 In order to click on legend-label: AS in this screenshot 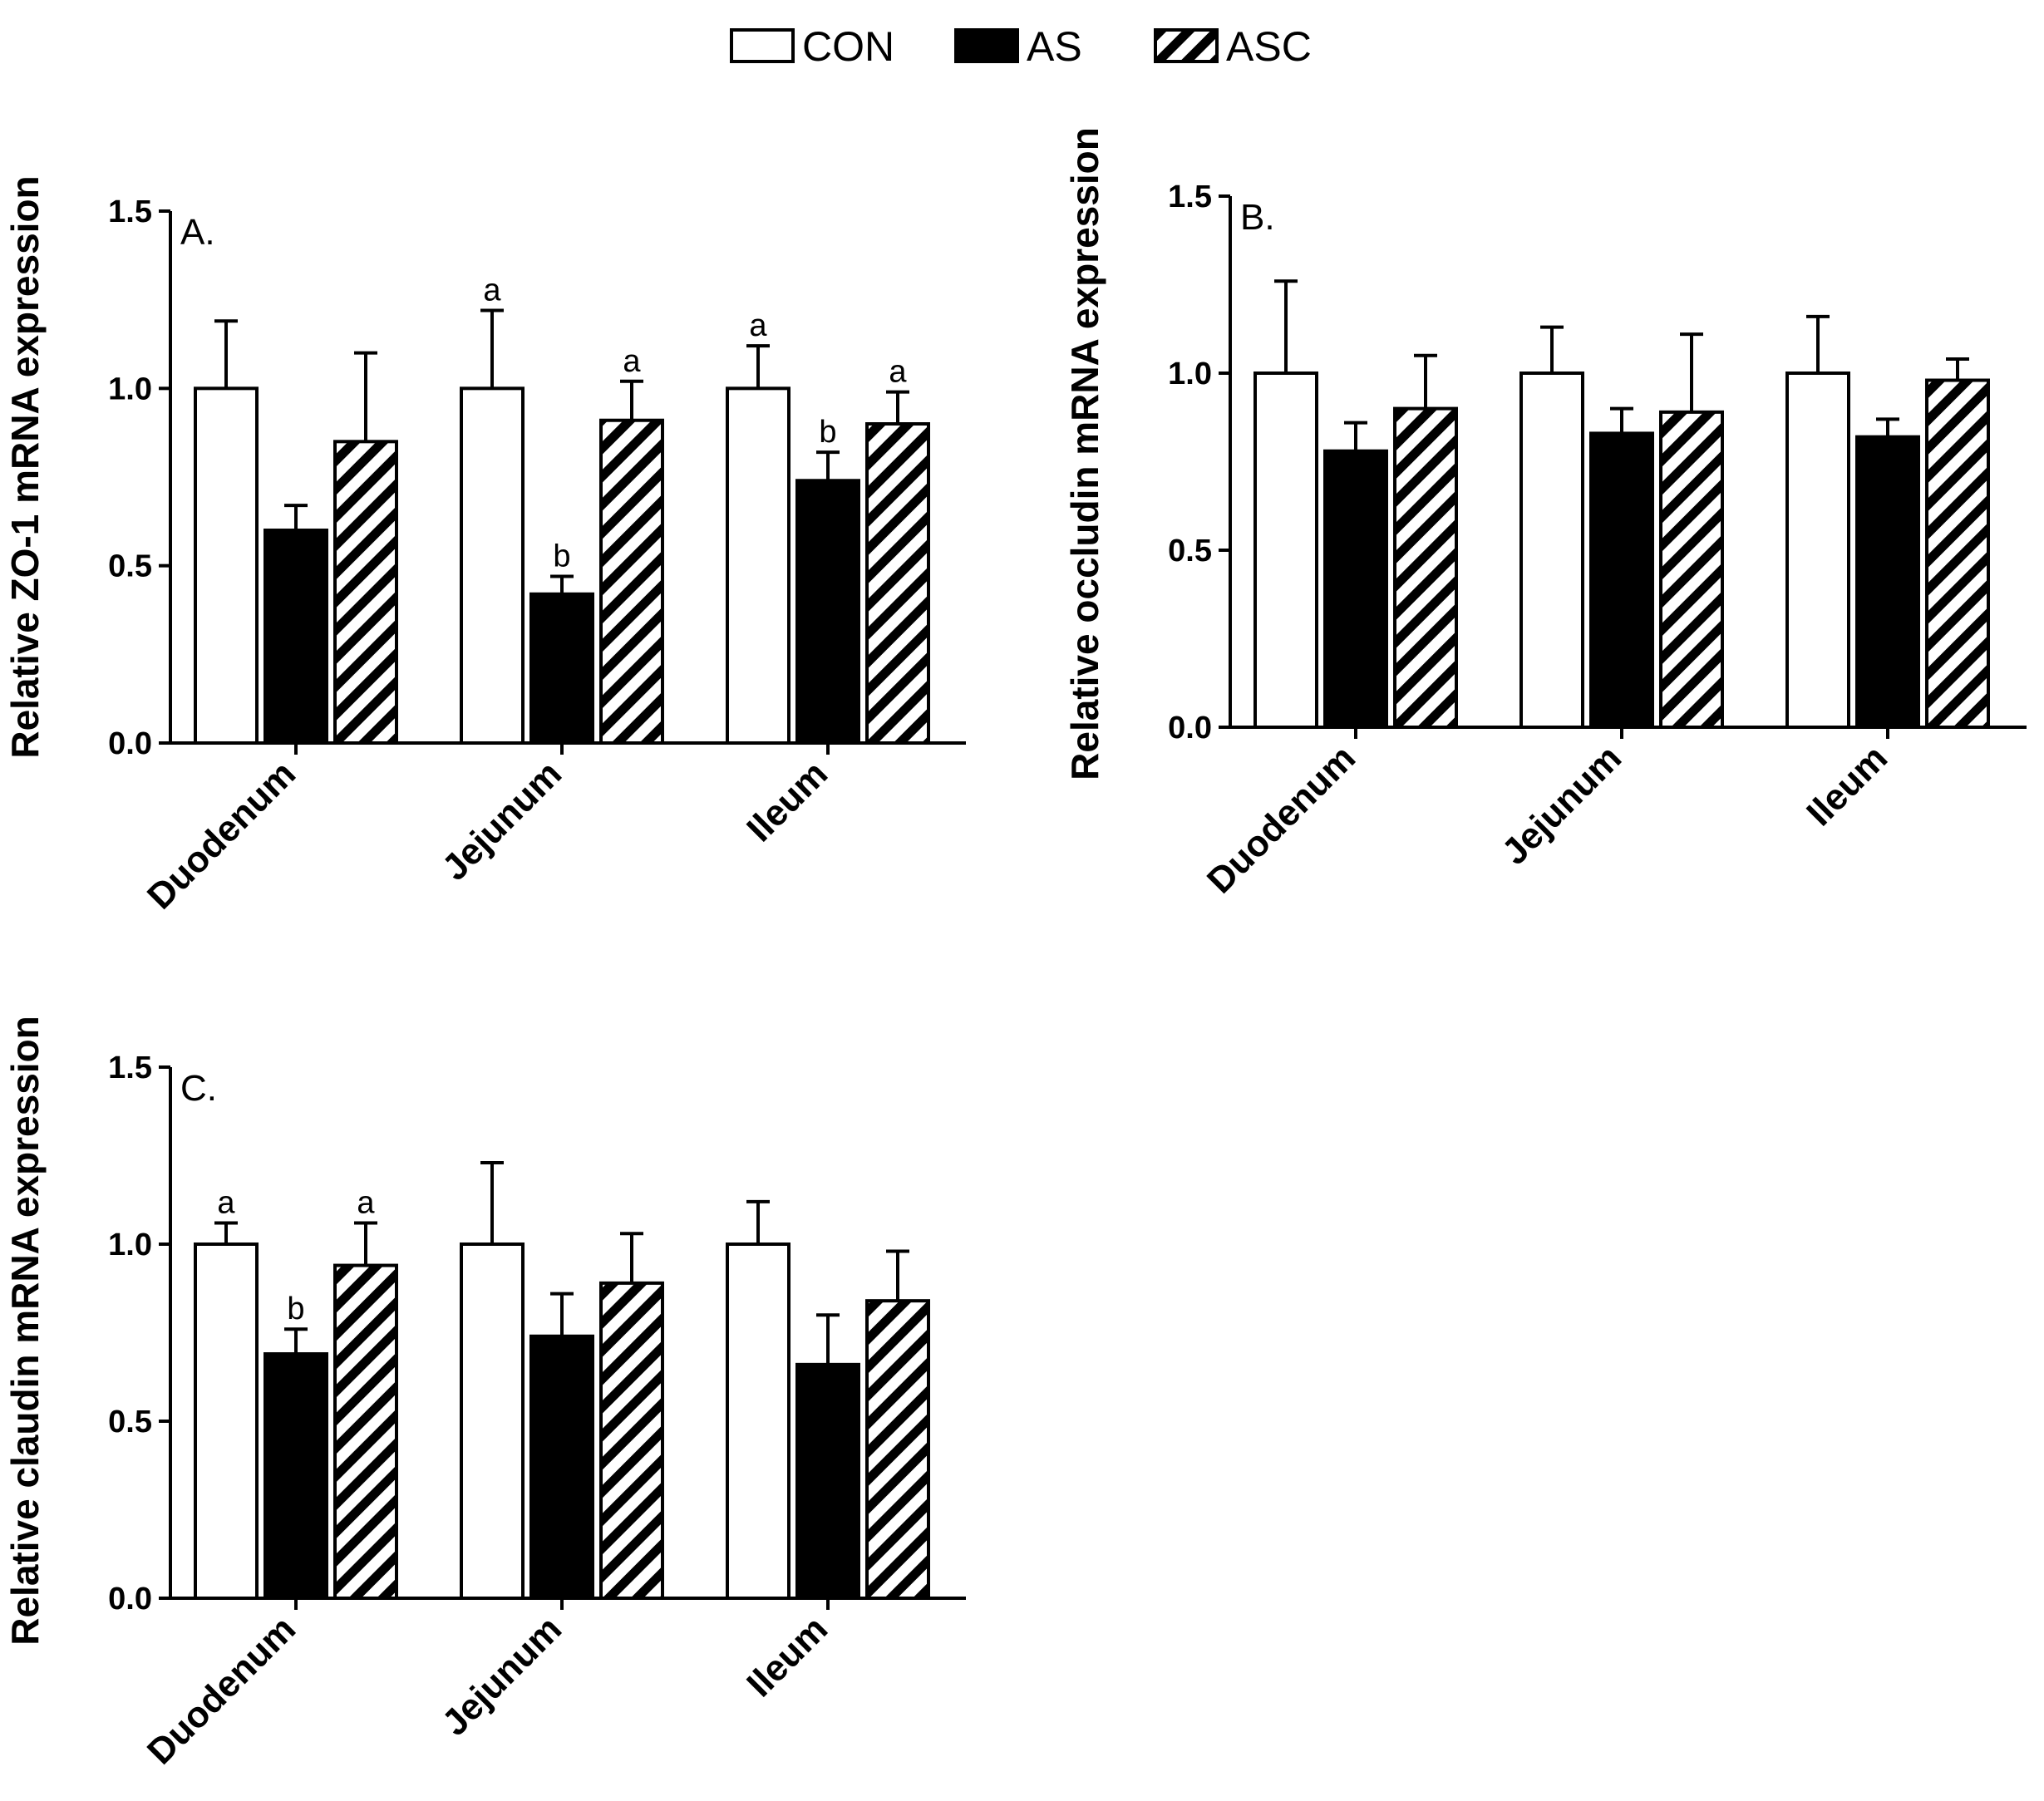, I will do `click(1054, 46)`.